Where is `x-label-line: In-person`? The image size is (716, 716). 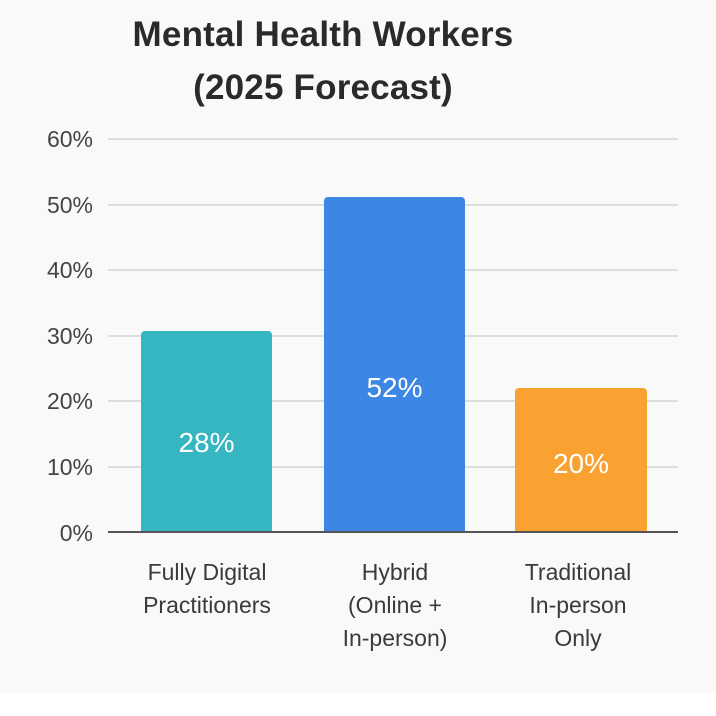
x-label-line: In-person is located at coordinates (578, 605).